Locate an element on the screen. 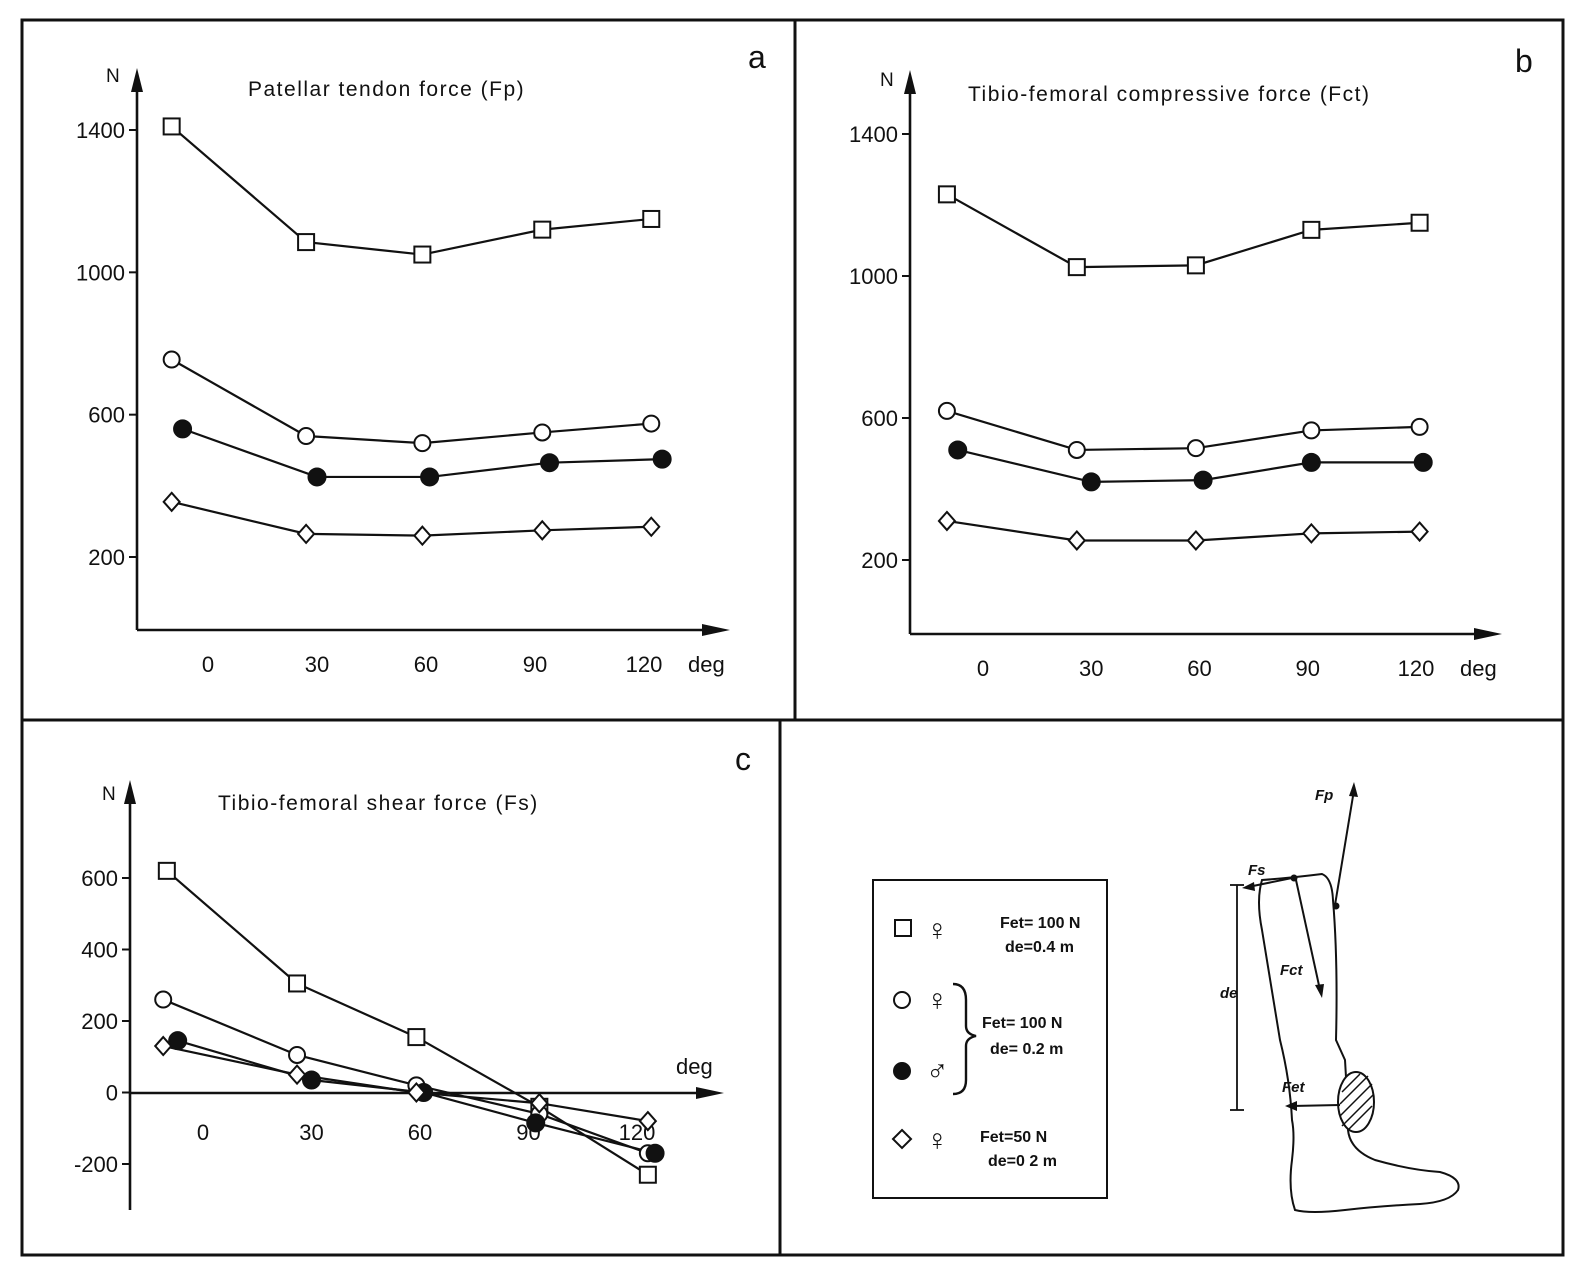 This screenshot has width=1581, height=1274. fet-arrow-head is located at coordinates (1291, 1106).